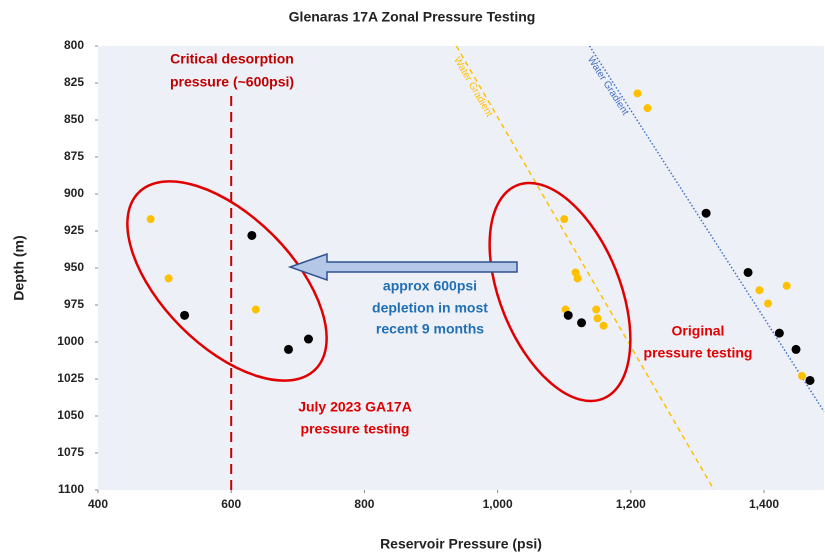  Describe the element at coordinates (74, 156) in the screenshot. I see `y-tick-label: 875` at that location.